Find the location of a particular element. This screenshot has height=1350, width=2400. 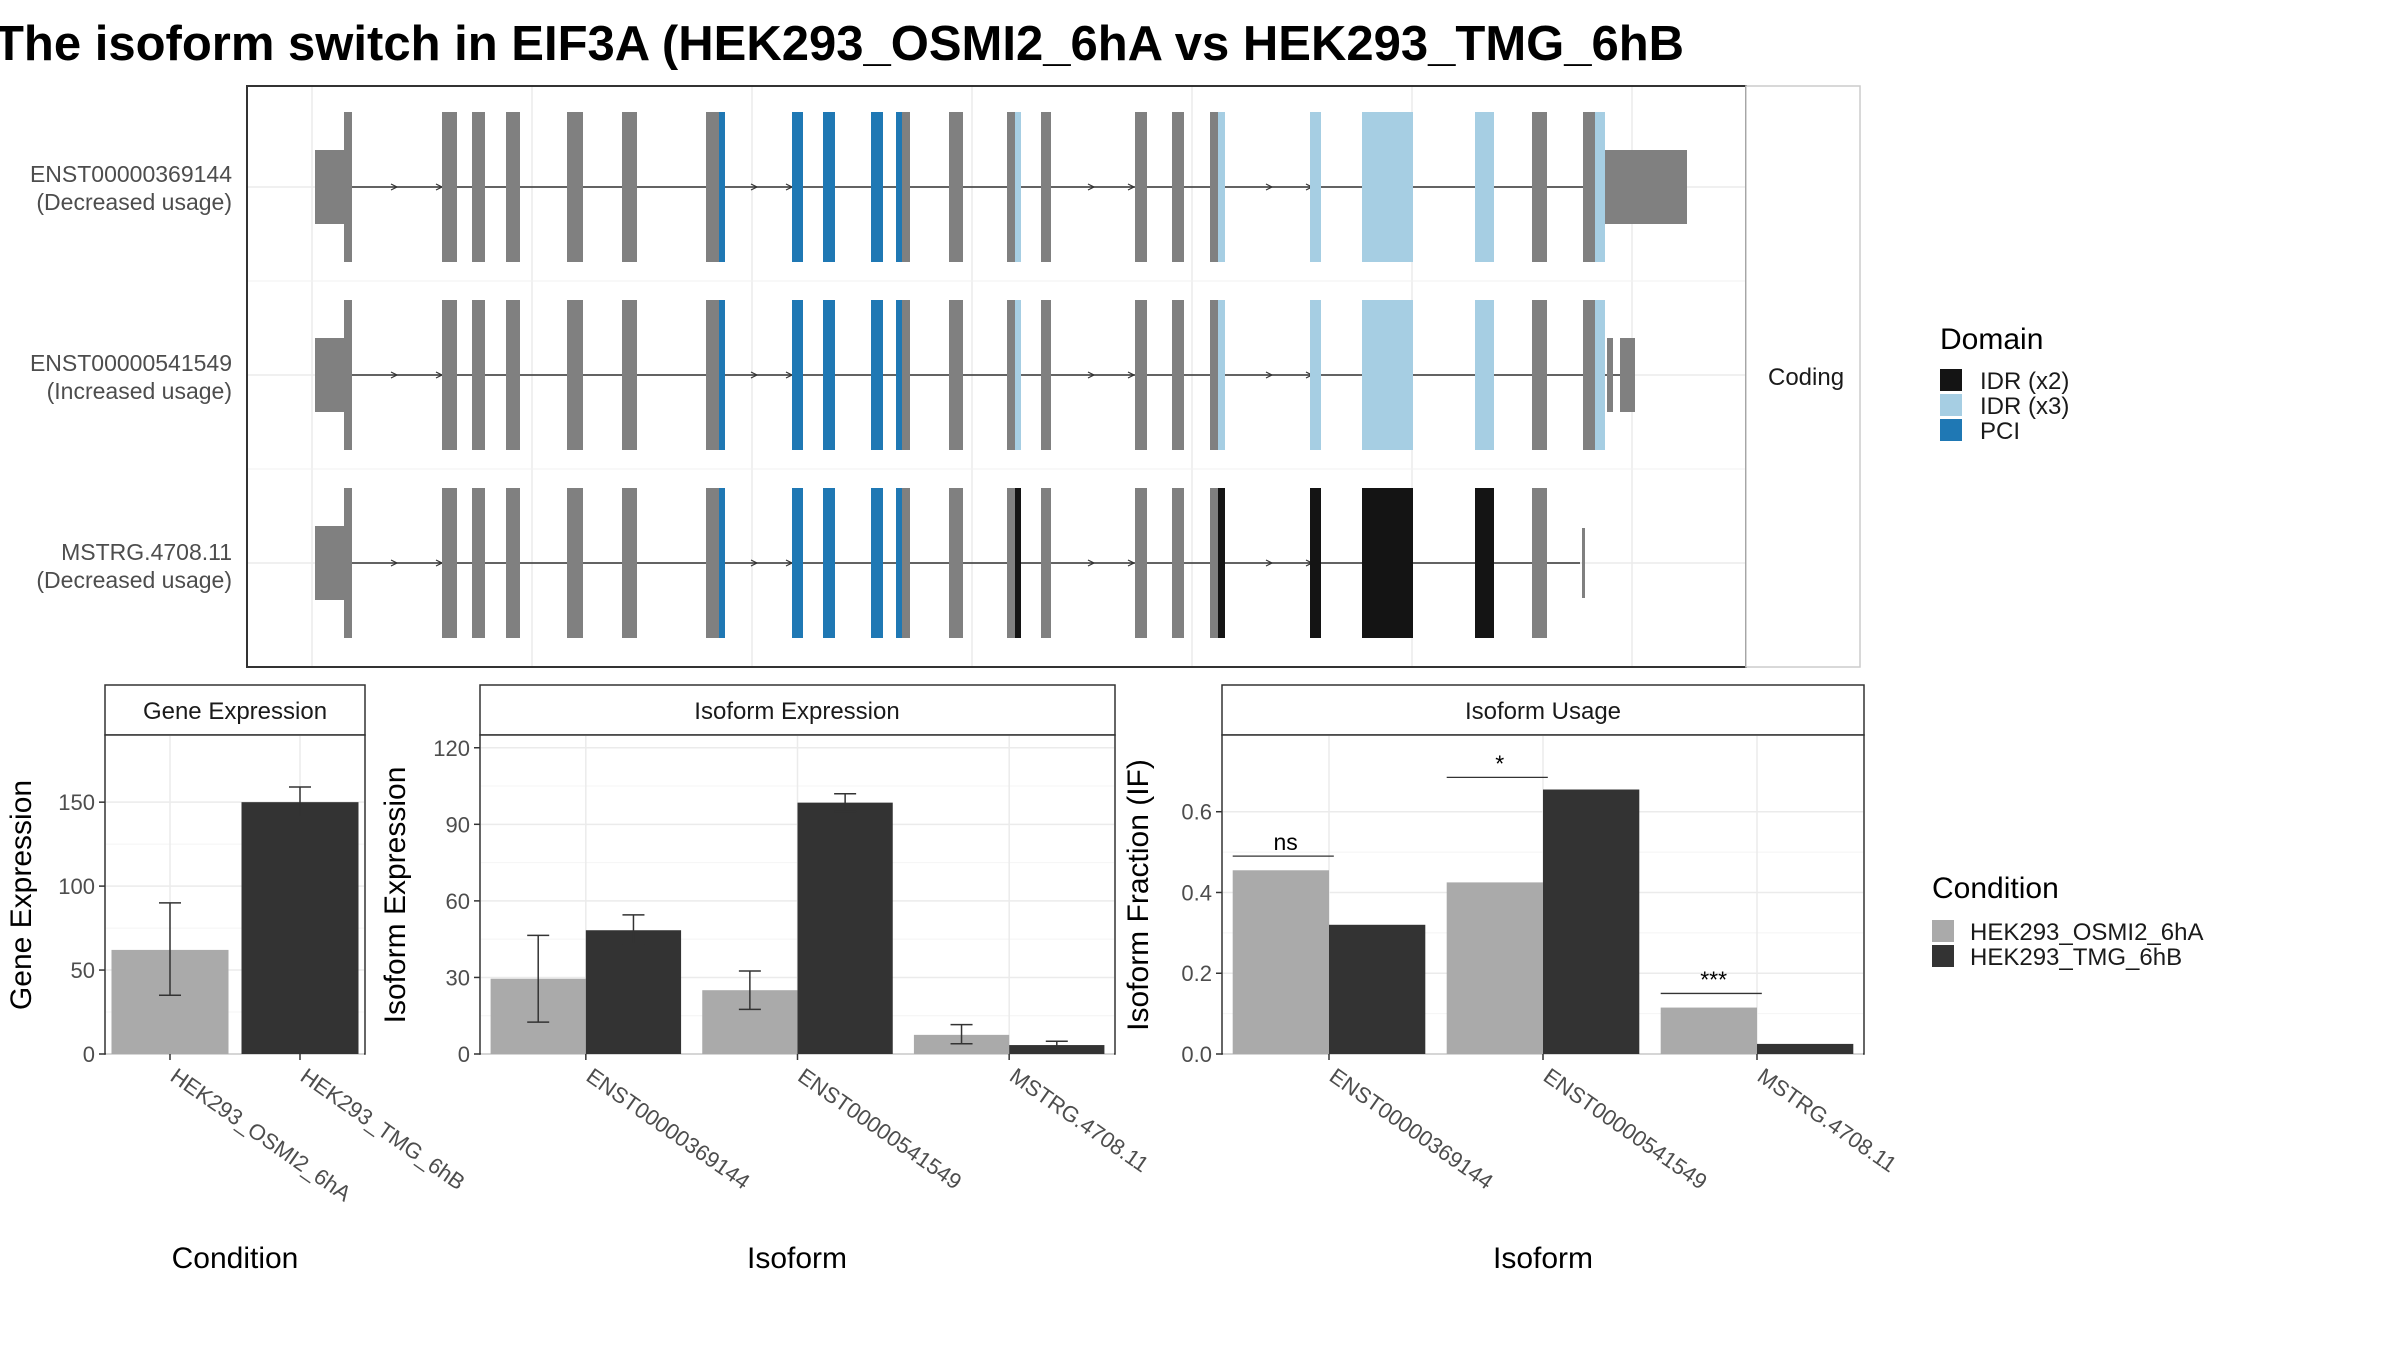

isoform-expression-strip is located at coordinates (797, 710).